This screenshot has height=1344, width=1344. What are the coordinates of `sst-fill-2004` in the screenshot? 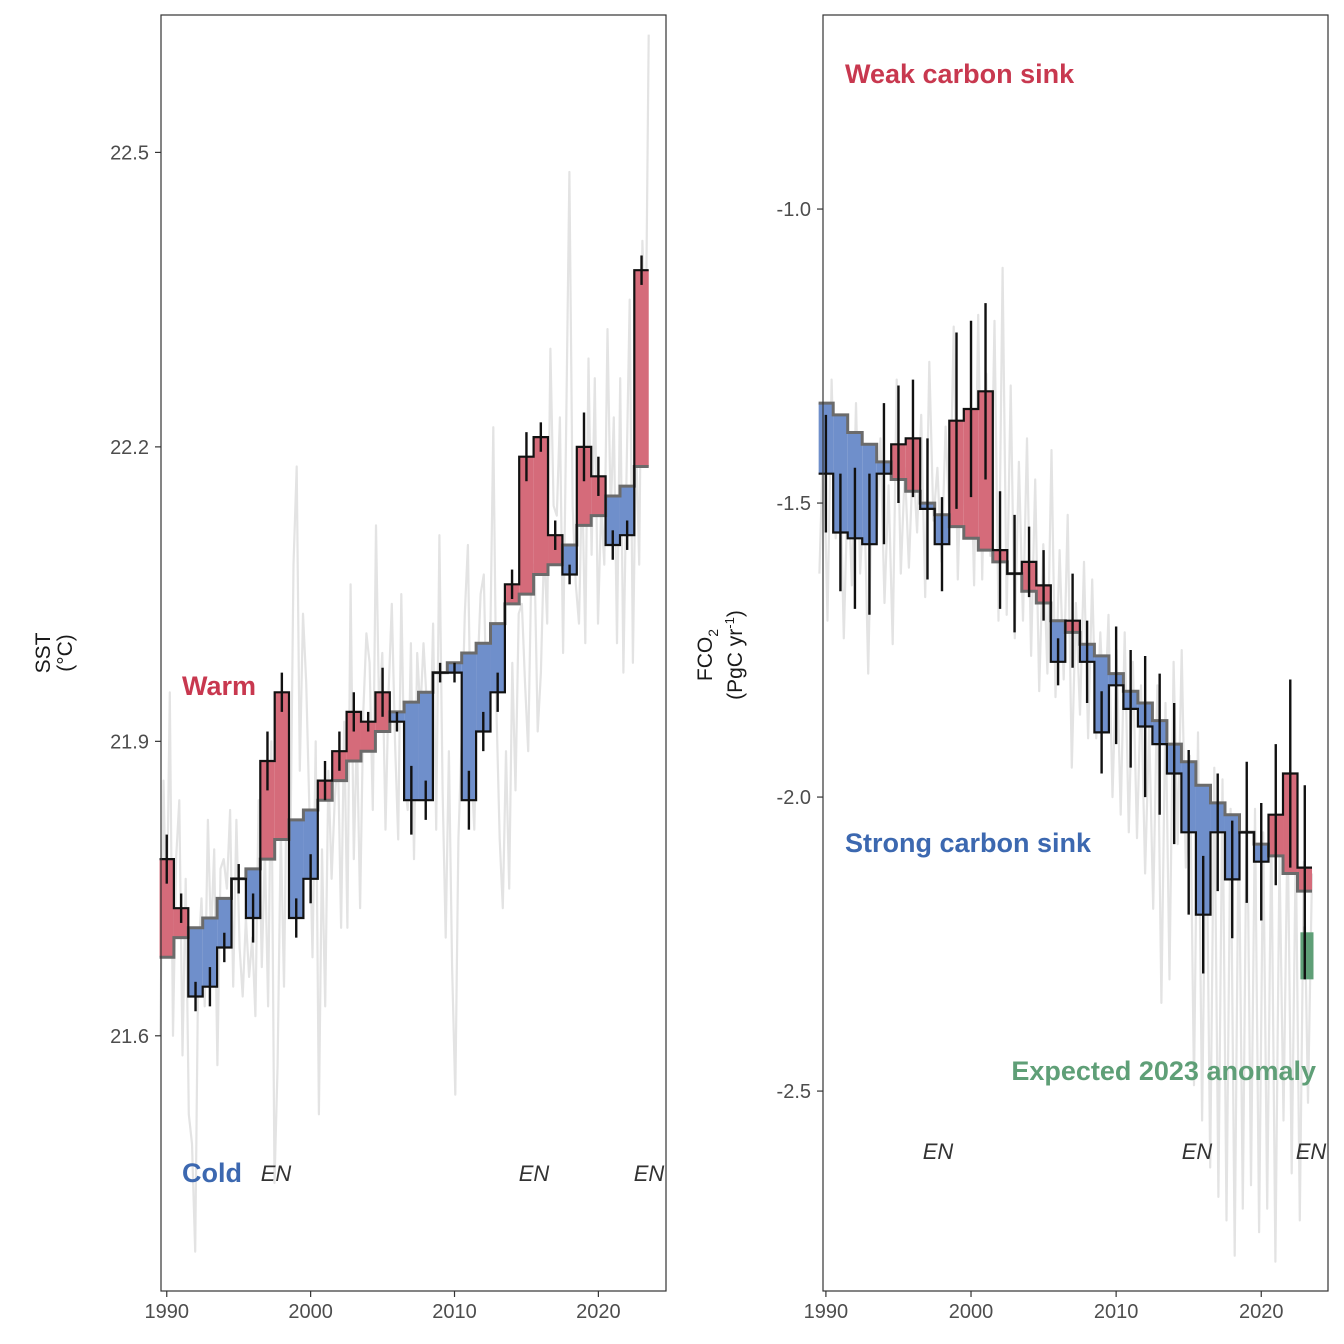 It's located at (368, 736).